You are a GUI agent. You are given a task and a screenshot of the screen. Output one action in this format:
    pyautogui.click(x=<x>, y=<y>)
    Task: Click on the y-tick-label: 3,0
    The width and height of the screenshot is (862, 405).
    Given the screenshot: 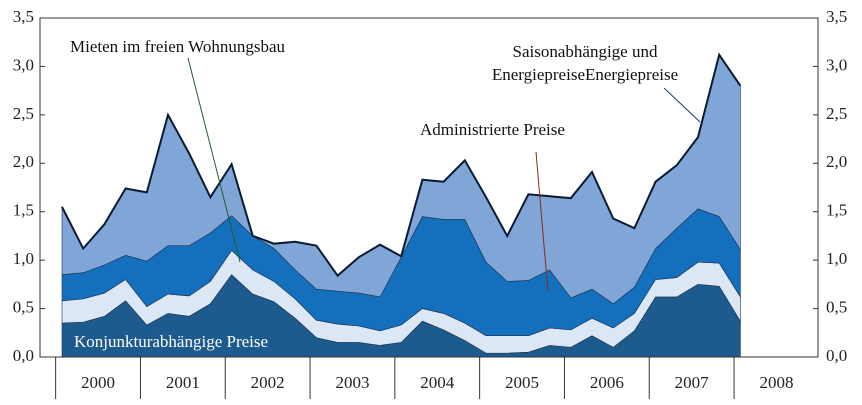 What is the action you would take?
    pyautogui.click(x=23, y=64)
    